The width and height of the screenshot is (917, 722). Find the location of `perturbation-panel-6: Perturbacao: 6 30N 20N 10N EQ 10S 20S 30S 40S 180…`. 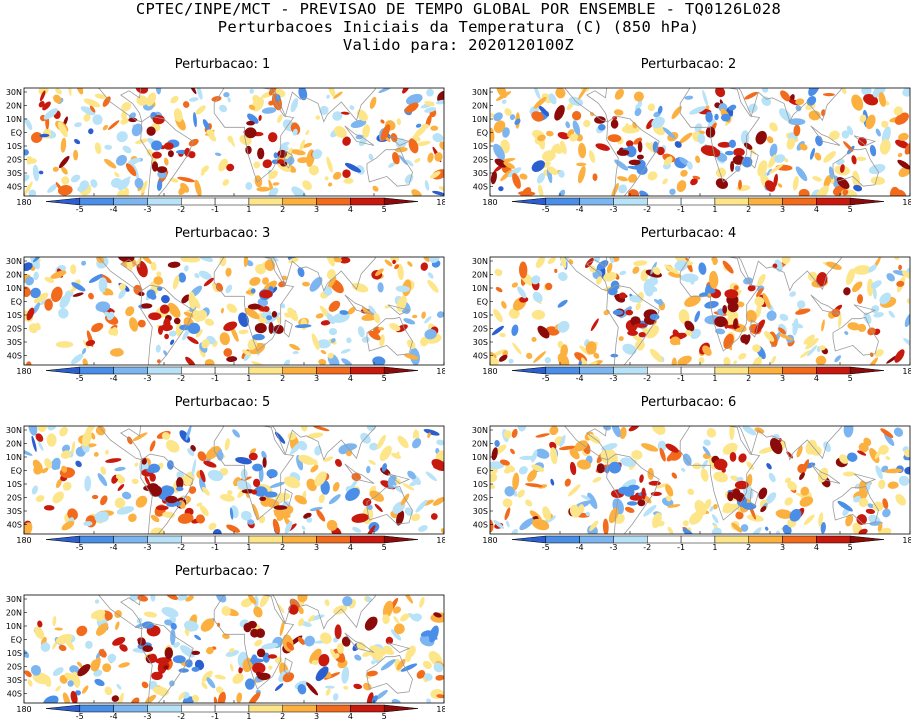

perturbation-panel-6: Perturbacao: 6 30N 20N 10N EQ 10S 20S 30S 40S 180… is located at coordinates (688, 473).